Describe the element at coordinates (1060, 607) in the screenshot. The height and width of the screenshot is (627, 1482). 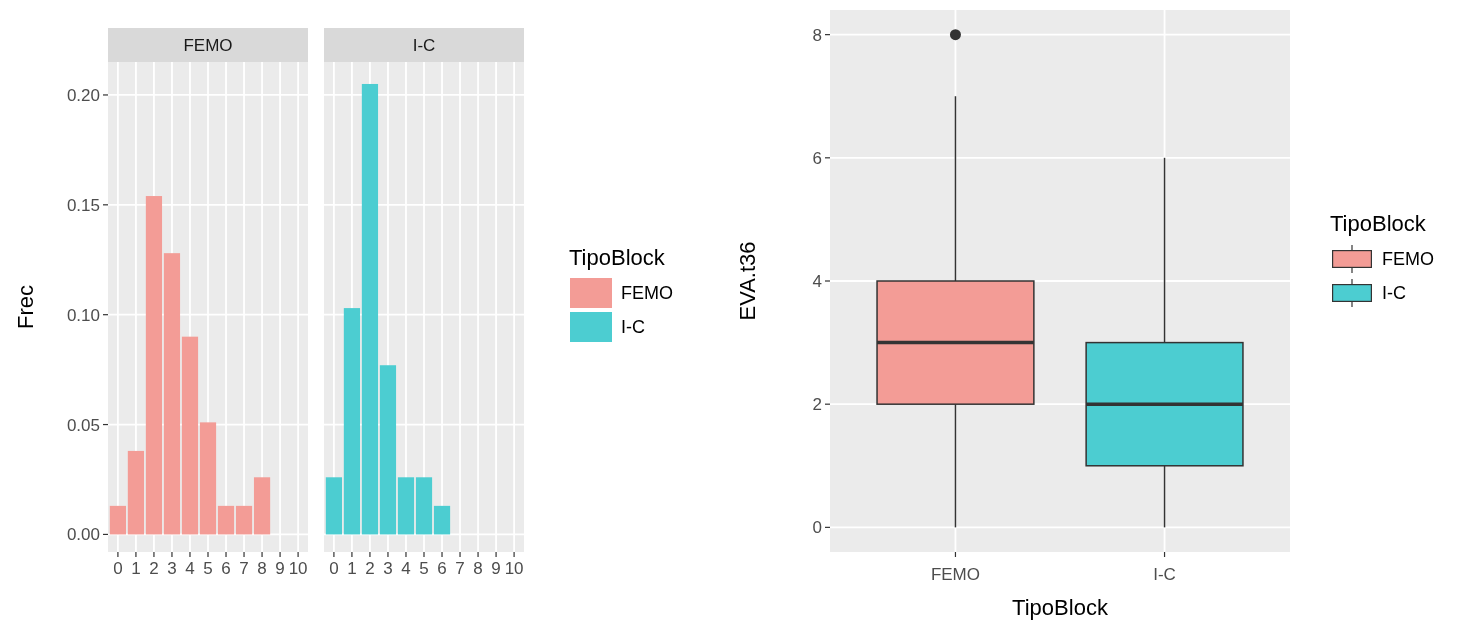
I see `x-axis-title: TipoBlock` at that location.